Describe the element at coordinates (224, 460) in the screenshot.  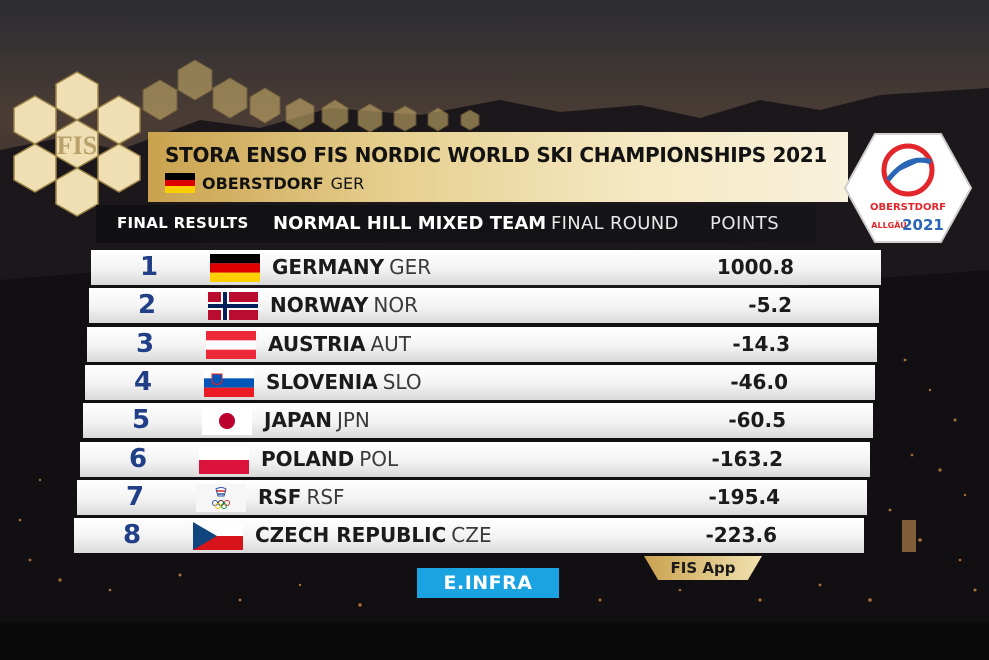
I see `poland-flag-icon` at that location.